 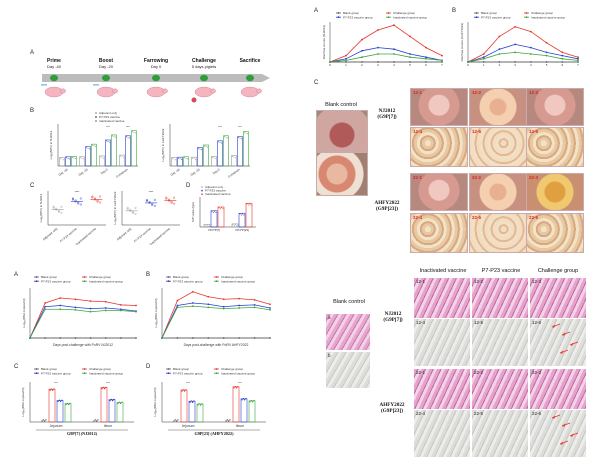 What do you see at coordinates (394, 65) in the screenshot?
I see `x-tick-label: 4` at bounding box center [394, 65].